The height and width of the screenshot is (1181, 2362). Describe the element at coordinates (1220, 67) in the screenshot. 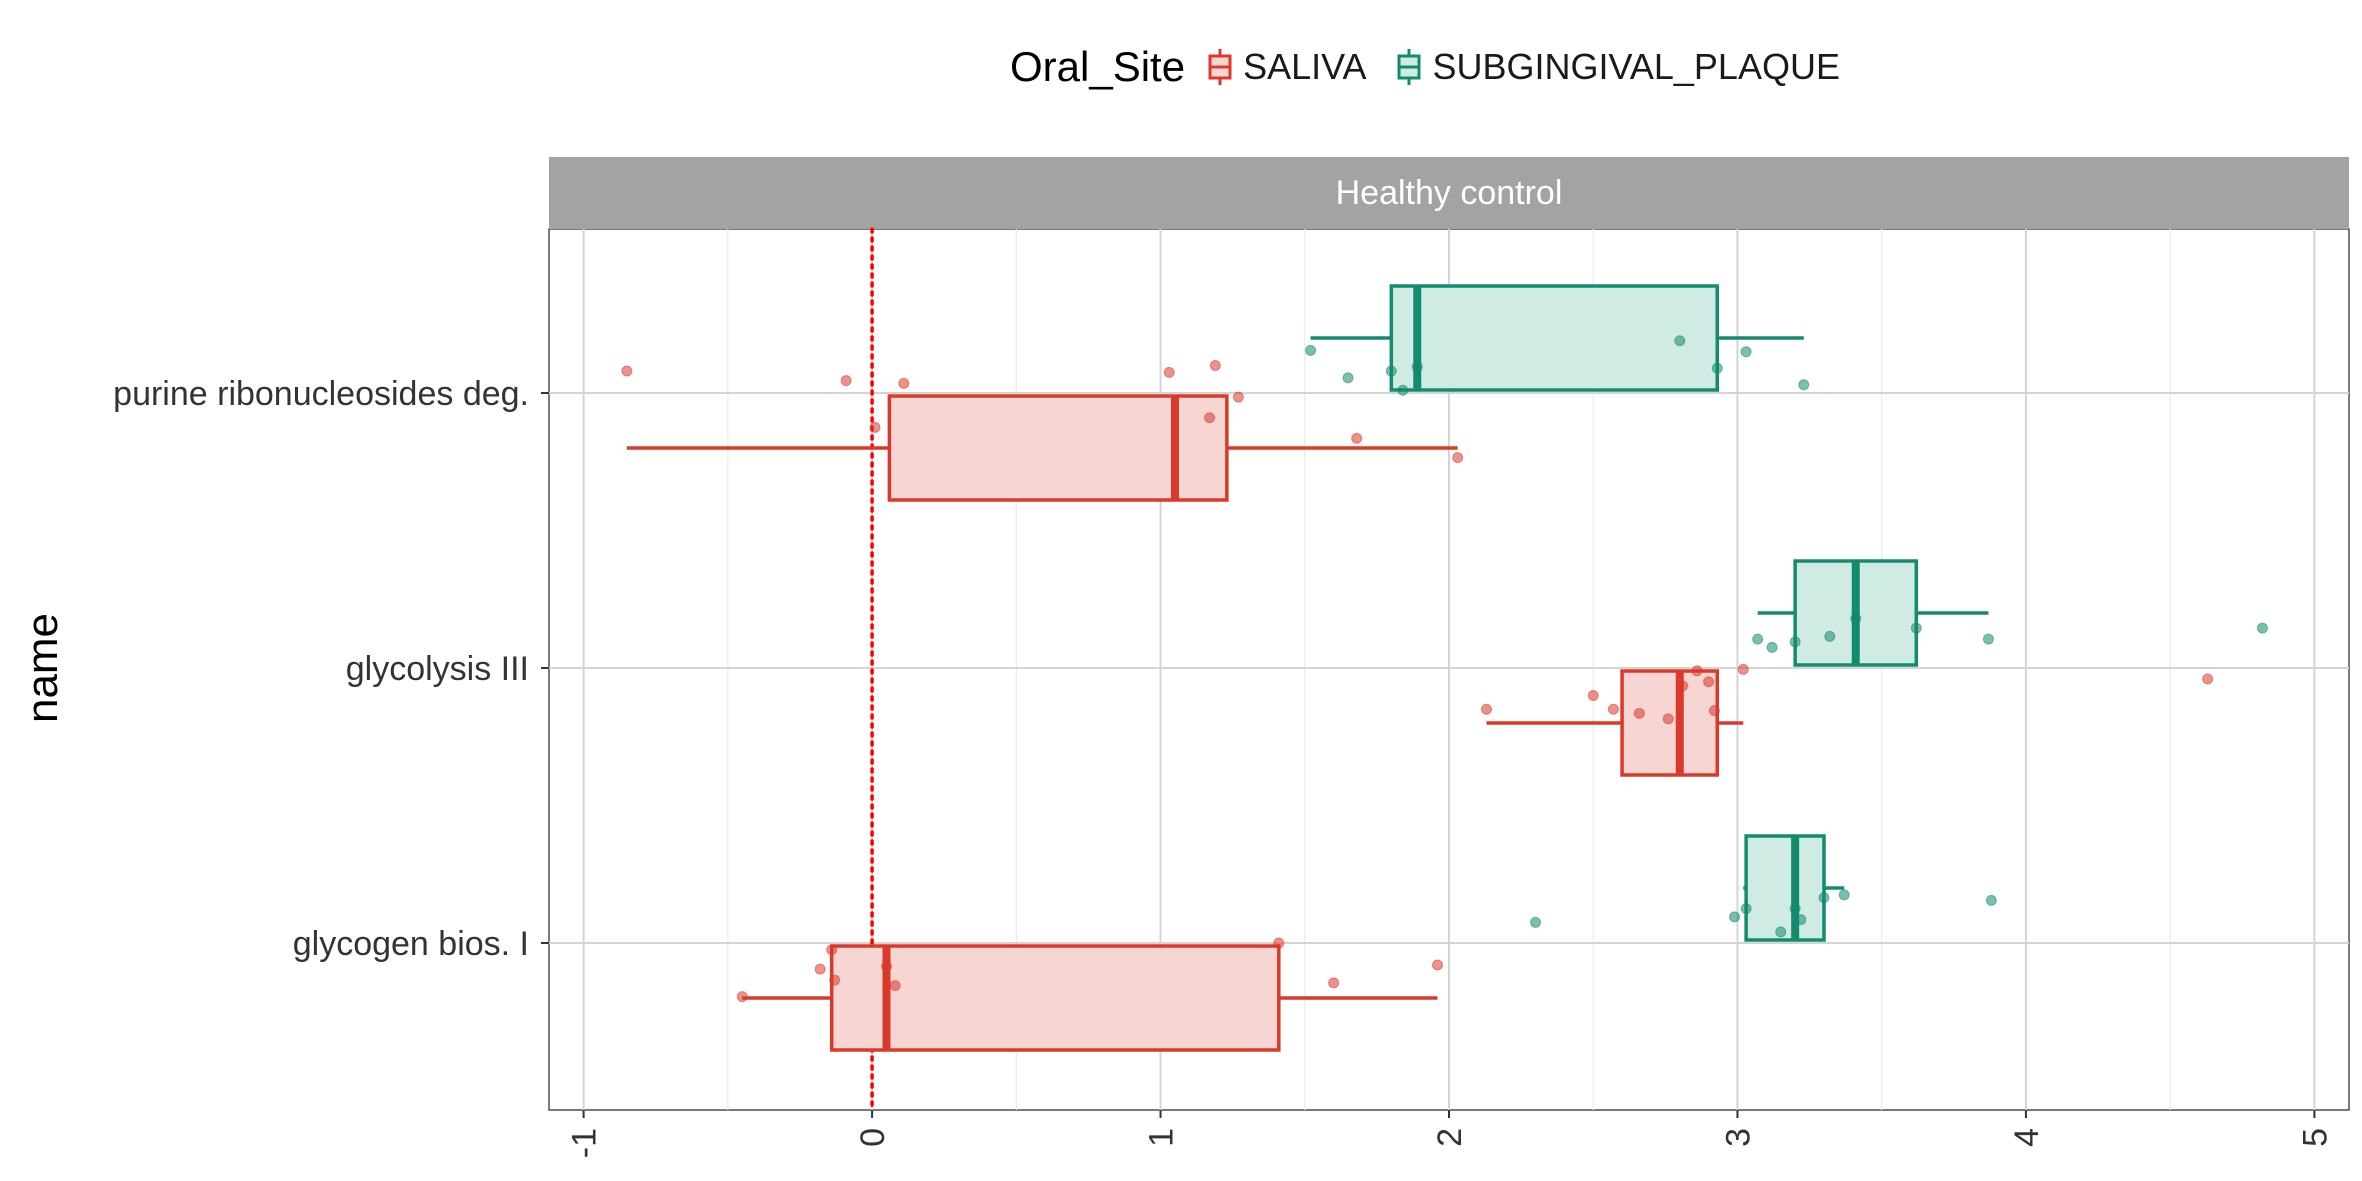

I see `legend-key-saliva-icon` at that location.